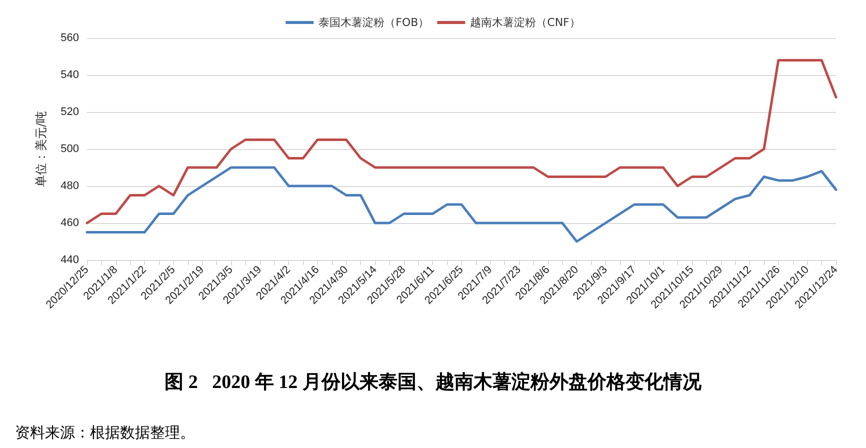  I want to click on legend-label: 泰国木薯淀粉（FOB）, so click(374, 22).